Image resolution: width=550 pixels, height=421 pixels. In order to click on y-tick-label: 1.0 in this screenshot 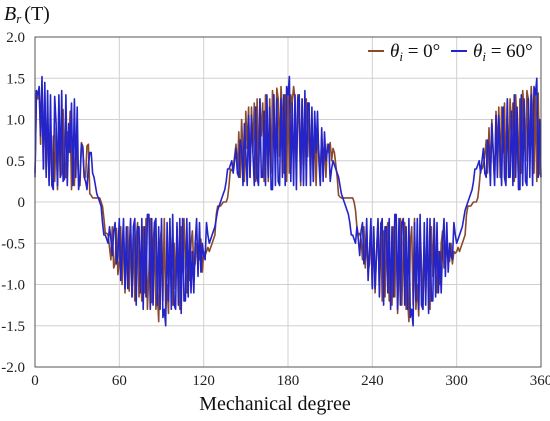, I will do `click(15, 121)`.